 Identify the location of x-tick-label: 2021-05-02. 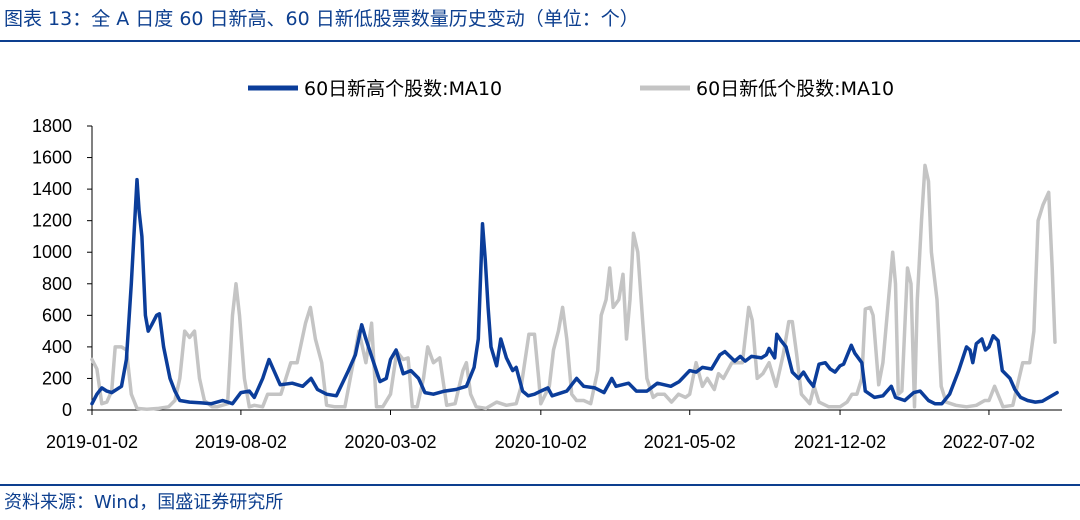
(690, 442).